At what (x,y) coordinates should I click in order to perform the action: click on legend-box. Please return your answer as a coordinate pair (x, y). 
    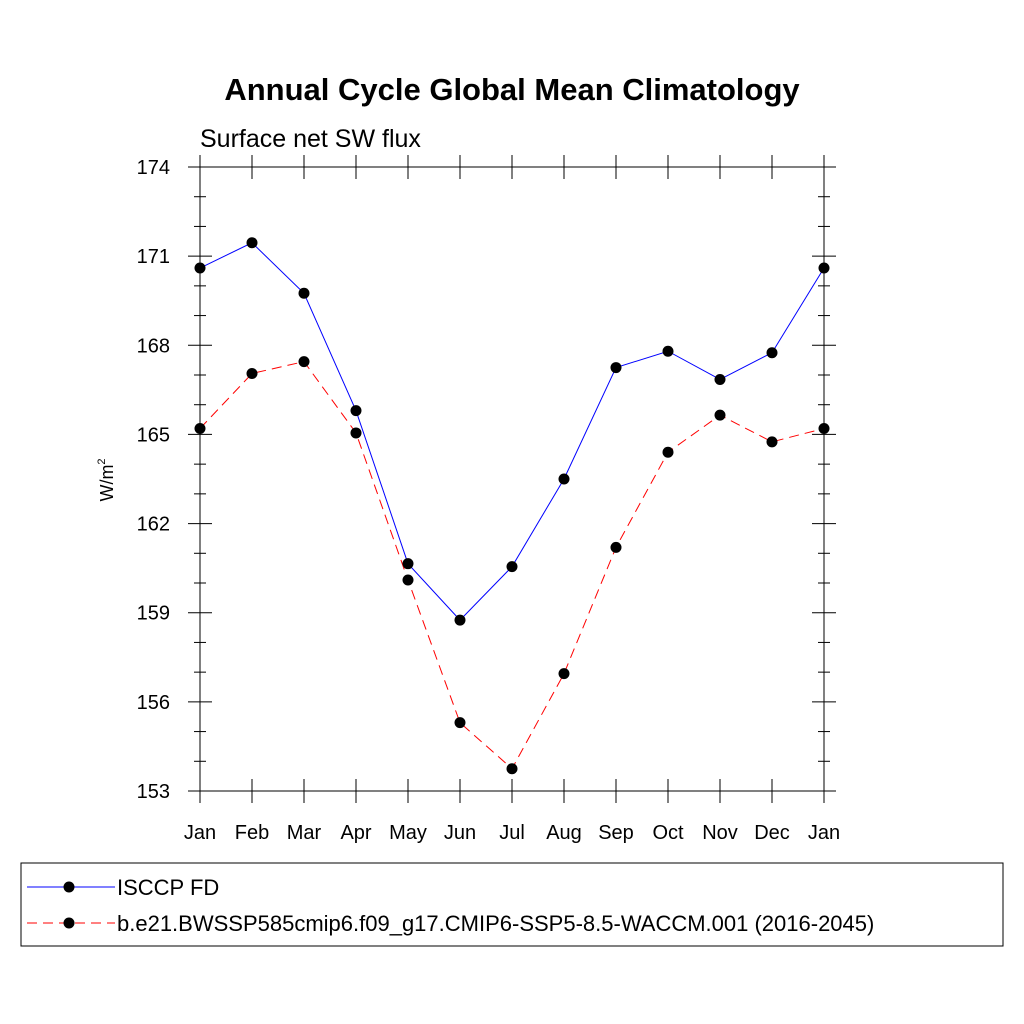
    Looking at the image, I should click on (512, 904).